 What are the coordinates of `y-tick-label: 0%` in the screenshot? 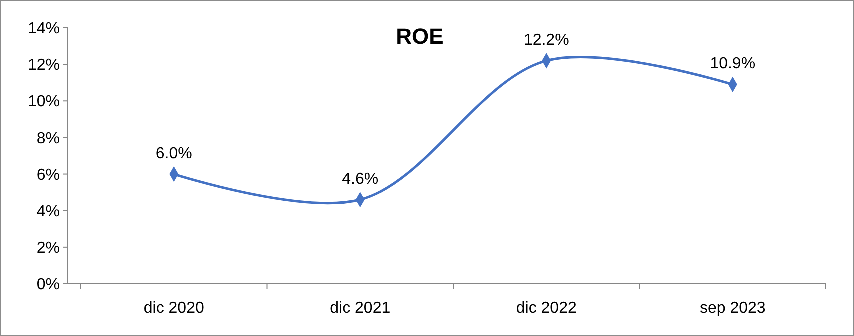 It's located at (48, 285).